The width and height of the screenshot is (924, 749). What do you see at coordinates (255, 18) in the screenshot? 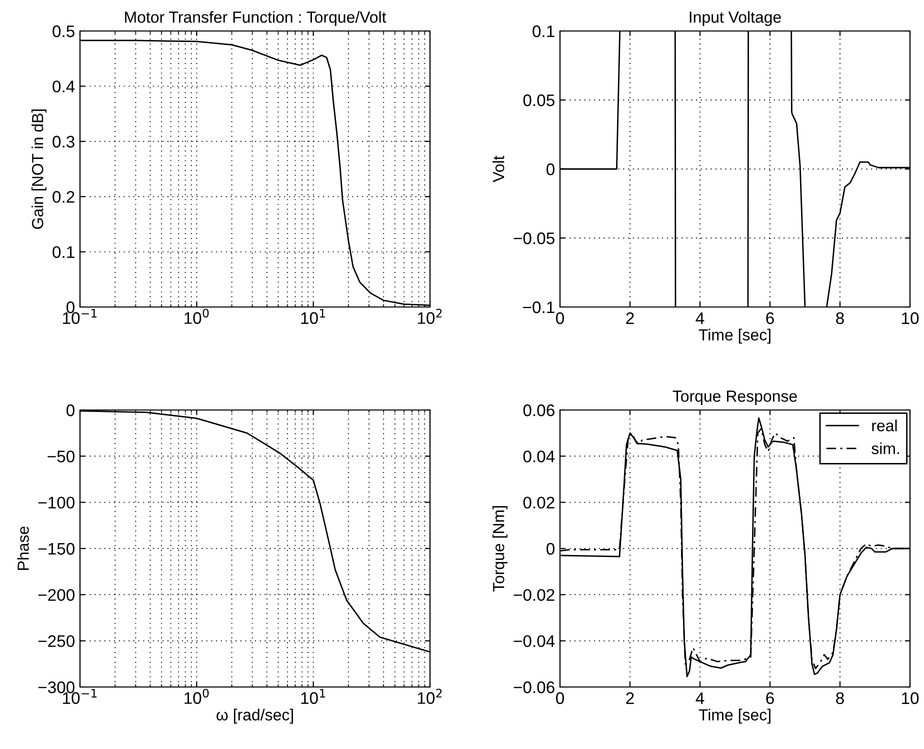
I see `chart-title: Motor Transfer Function : Torque/Volt` at bounding box center [255, 18].